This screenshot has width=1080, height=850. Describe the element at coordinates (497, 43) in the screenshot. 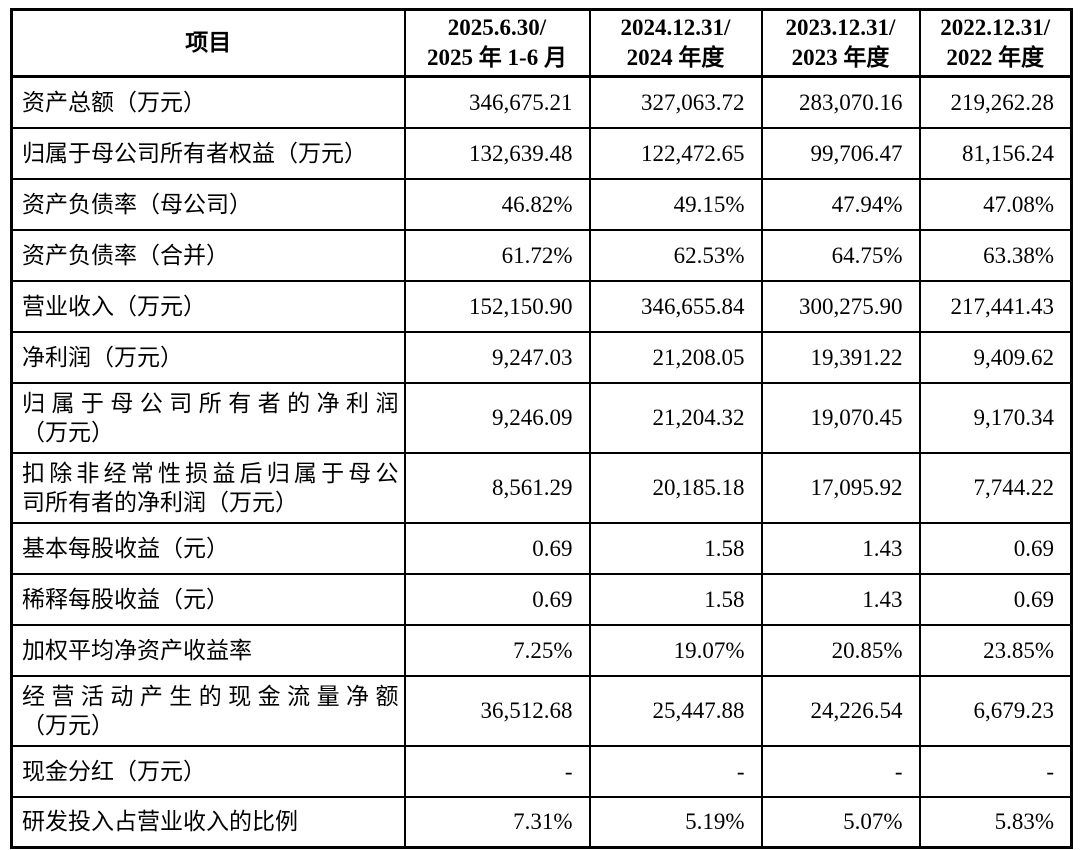

I see `column-header-period-2025: 2025.6.30/2025 年 1-6 月` at that location.